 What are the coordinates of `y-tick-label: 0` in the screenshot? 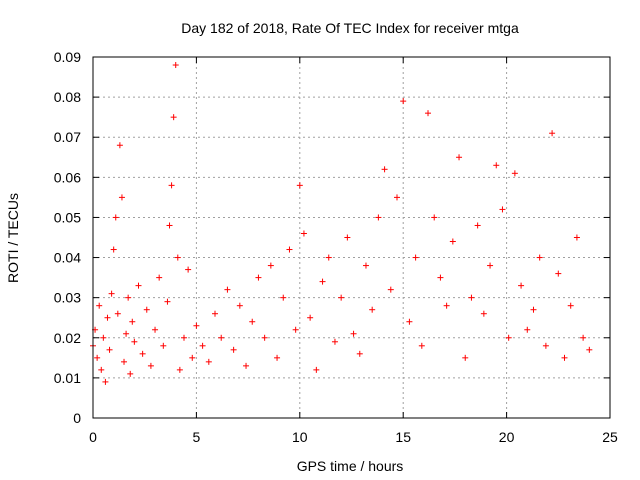 It's located at (77, 418).